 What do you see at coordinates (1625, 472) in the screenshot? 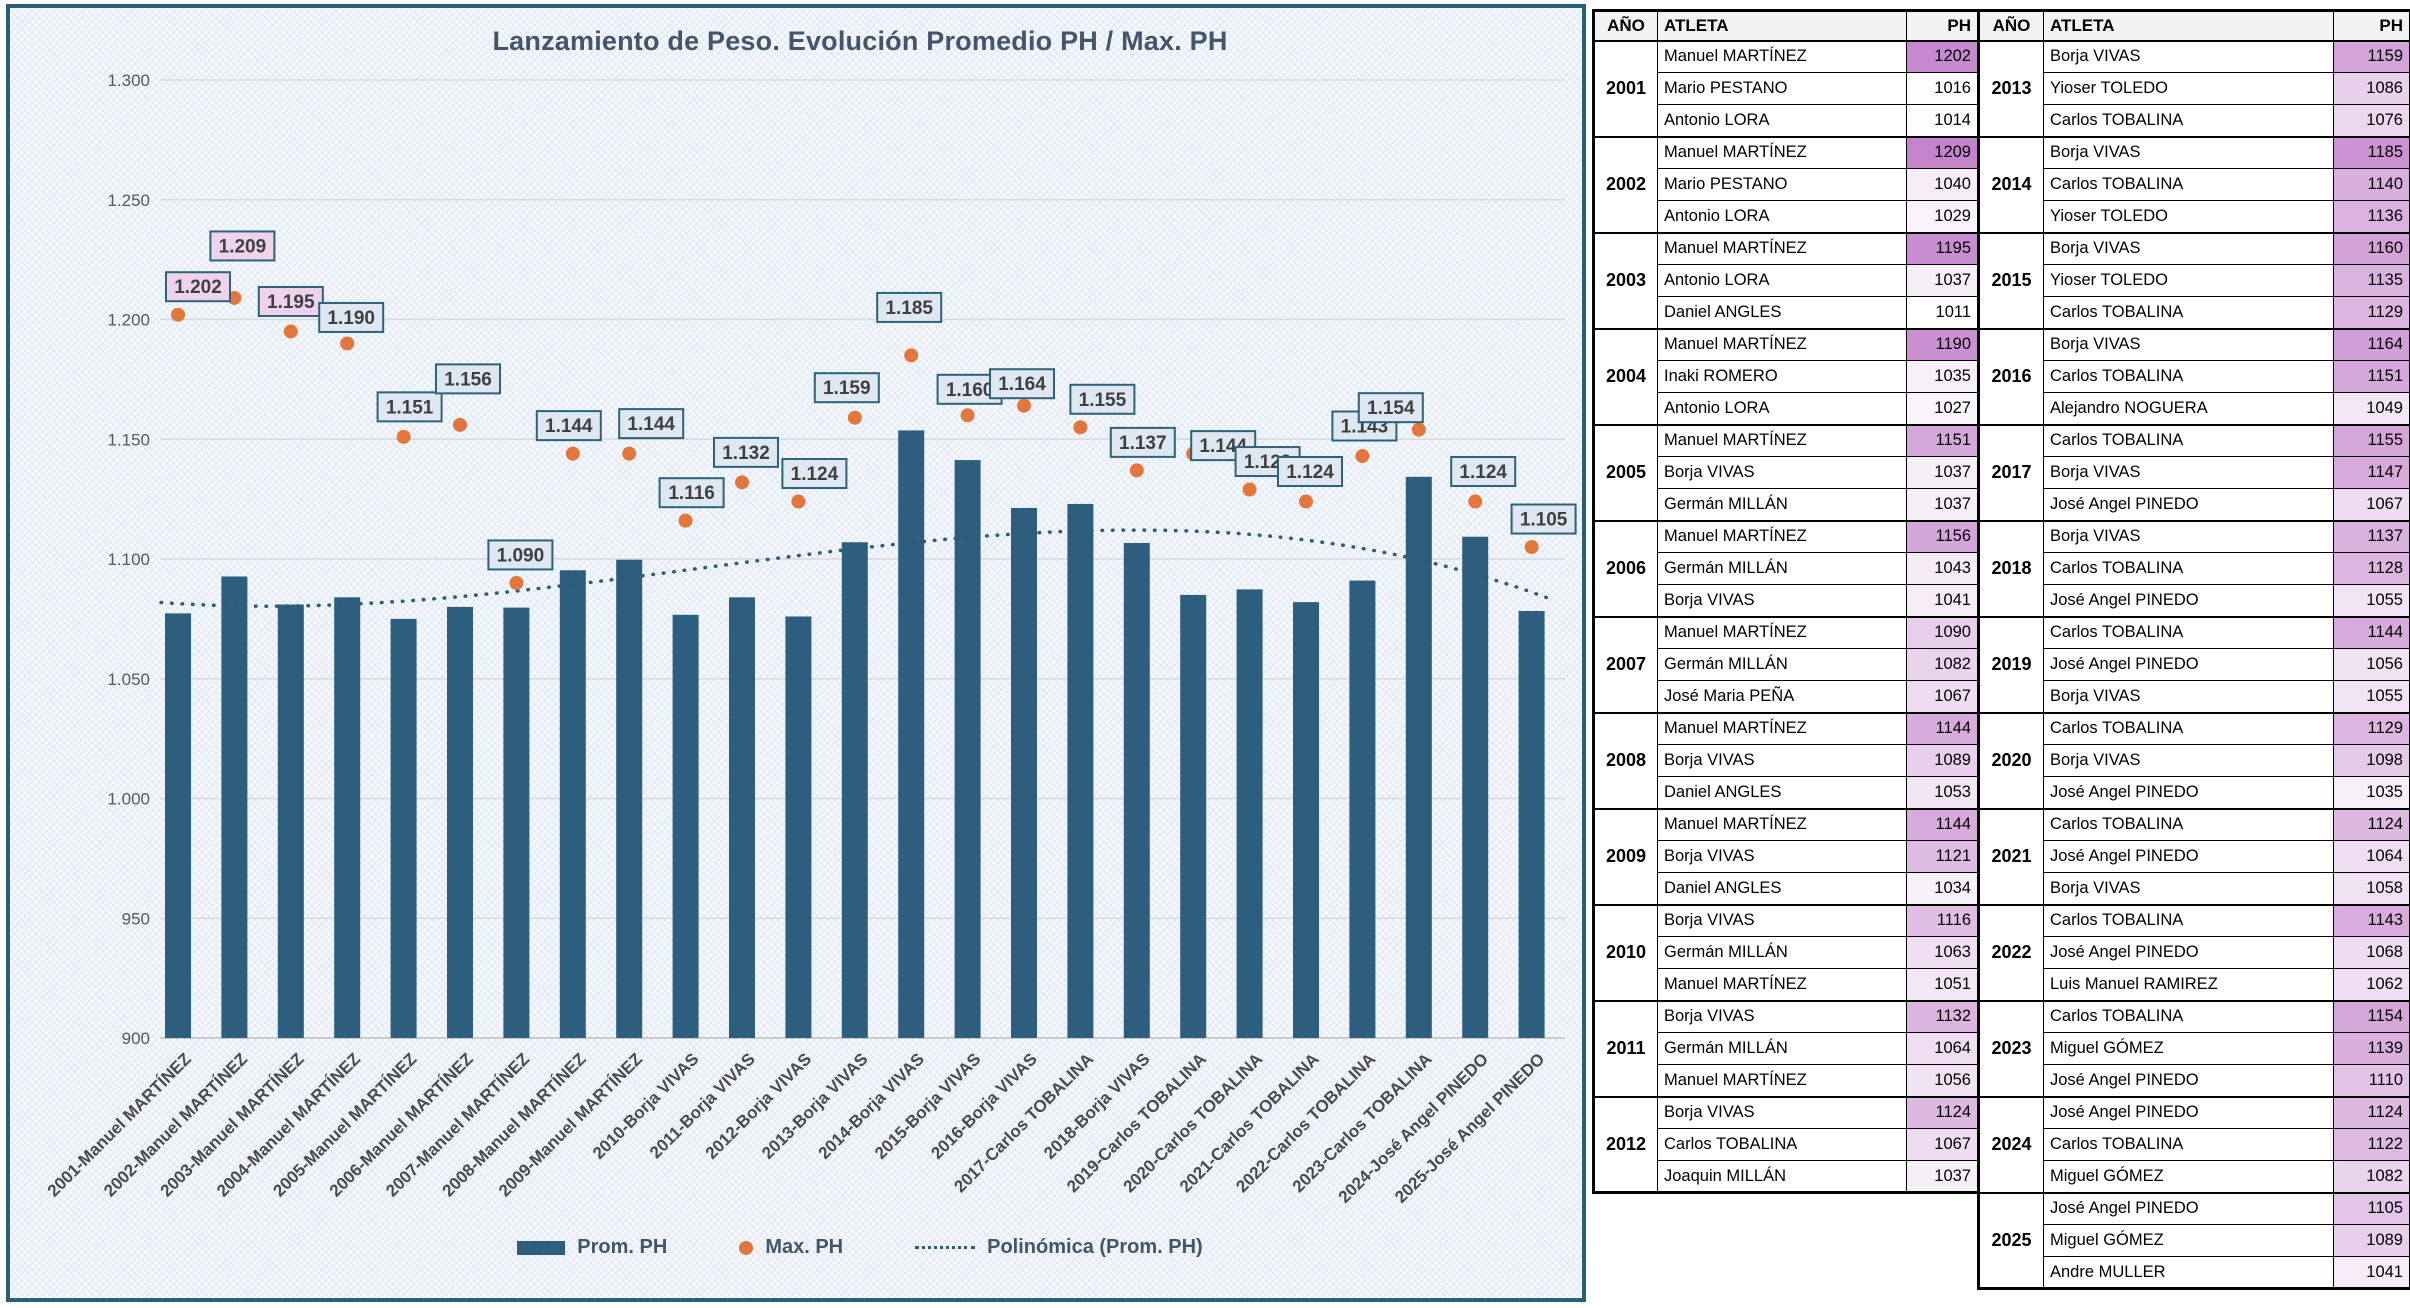
I see `year-cell: 2005` at bounding box center [1625, 472].